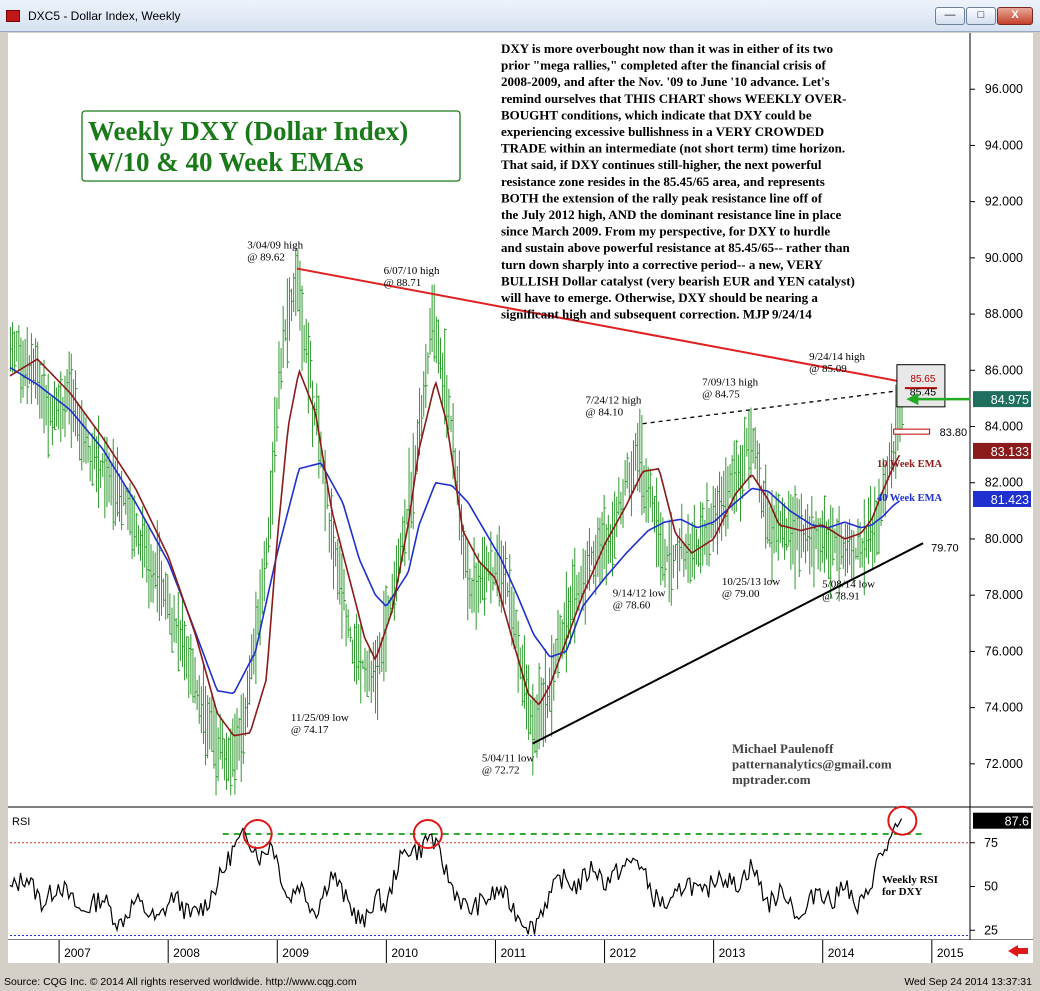 The width and height of the screenshot is (1040, 991). Describe the element at coordinates (1018, 951) in the screenshot. I see `scroll-arrow-icon` at that location.